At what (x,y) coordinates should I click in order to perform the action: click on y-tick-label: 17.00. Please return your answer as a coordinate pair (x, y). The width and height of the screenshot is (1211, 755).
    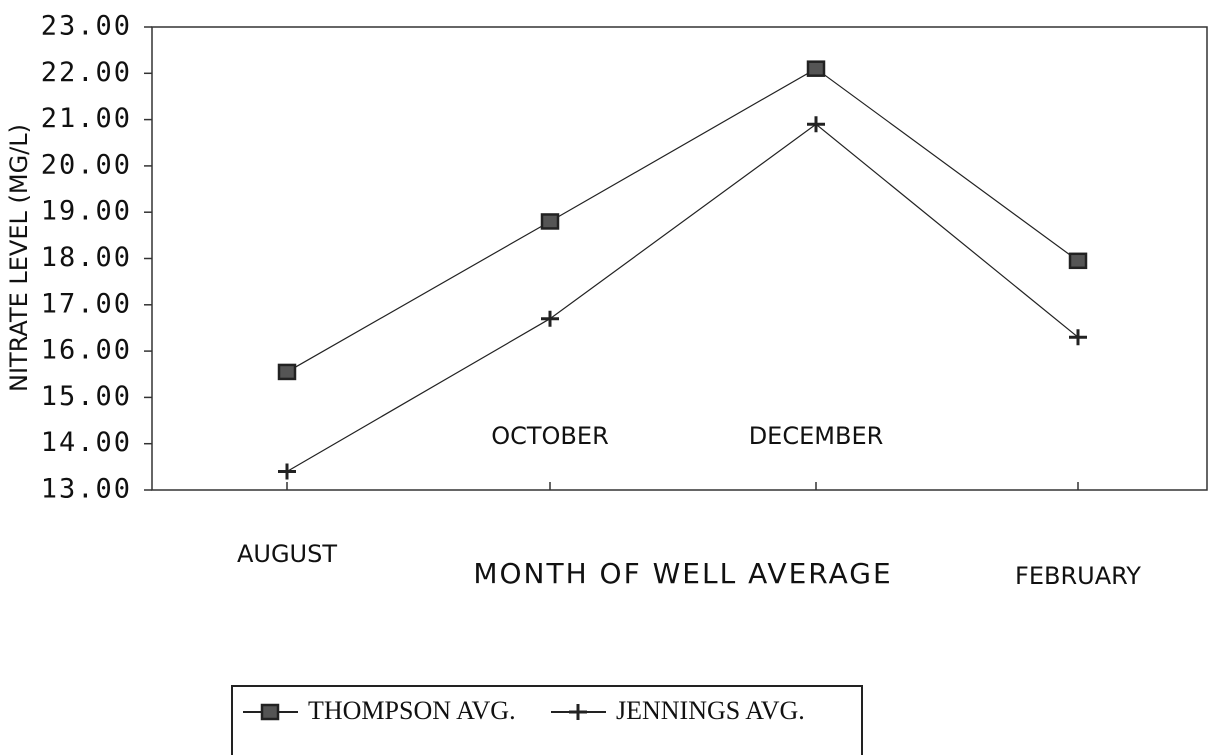
    Looking at the image, I should click on (86, 303).